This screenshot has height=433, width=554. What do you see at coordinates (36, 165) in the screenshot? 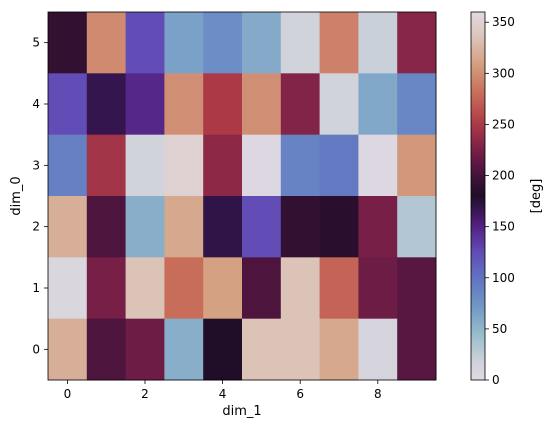
I see `y-tick-label: 3` at bounding box center [36, 165].